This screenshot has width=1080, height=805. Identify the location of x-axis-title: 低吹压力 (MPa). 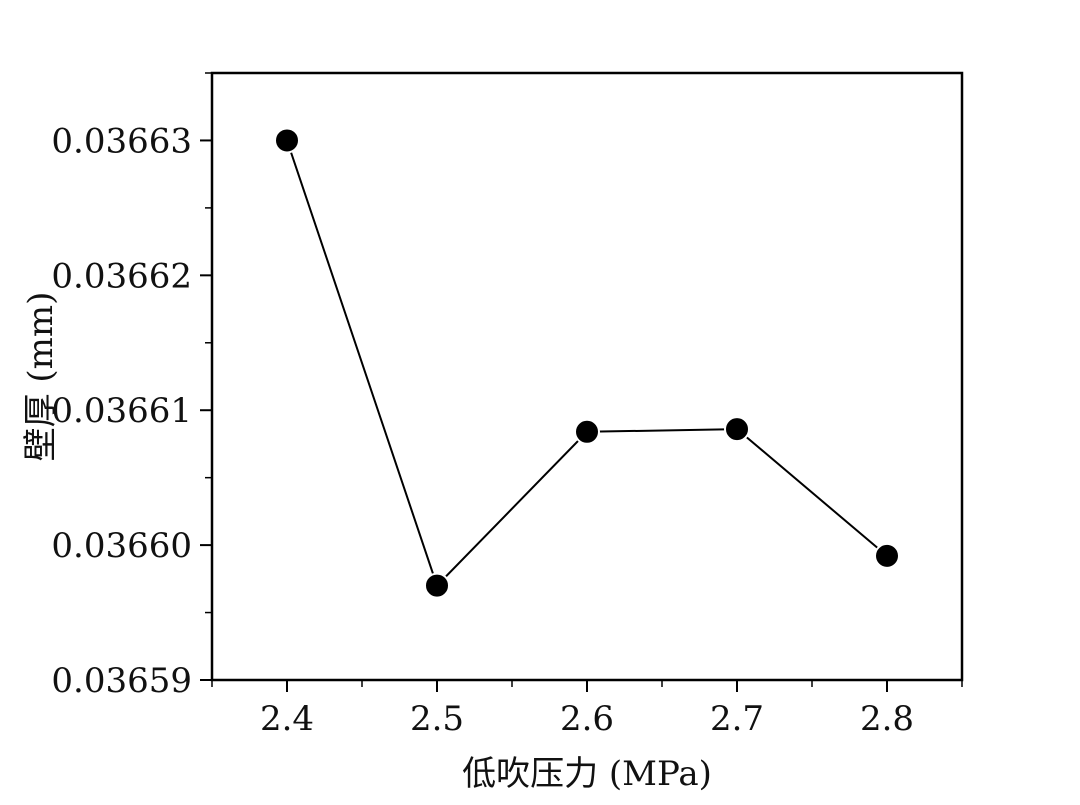
(587, 774).